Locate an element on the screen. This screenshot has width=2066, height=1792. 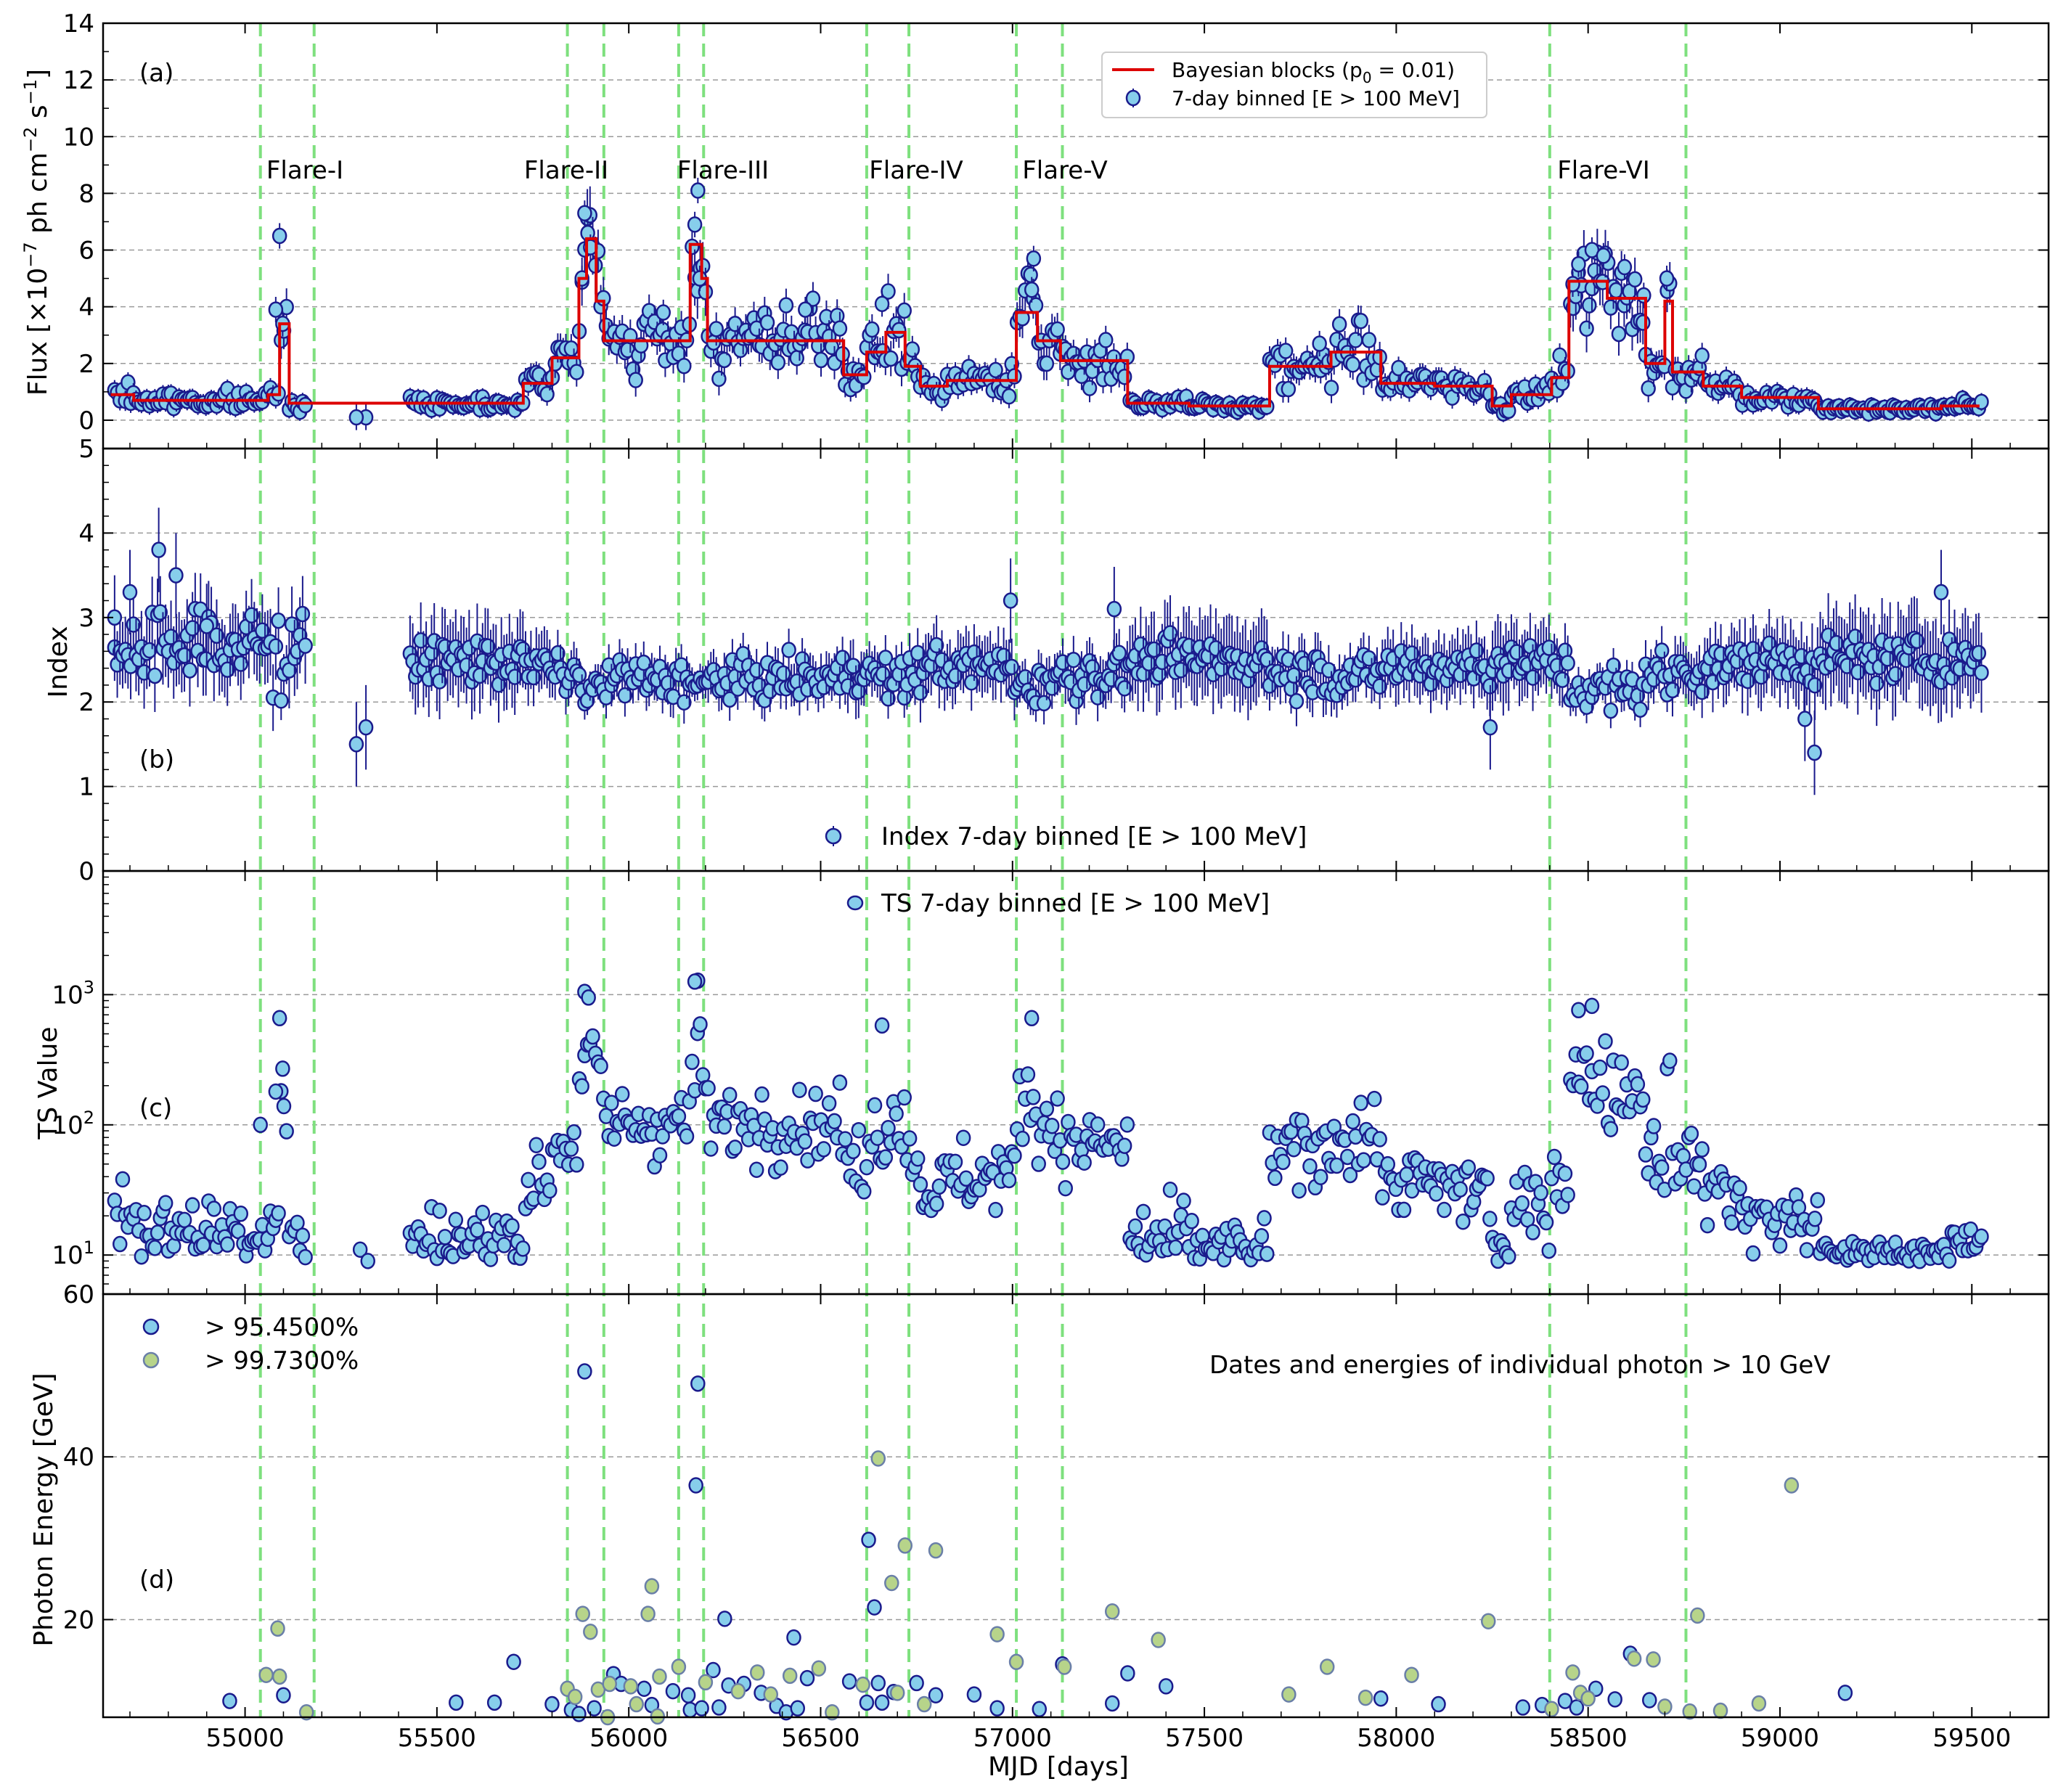
legend-d-label-9973: > 99.7300% is located at coordinates (282, 1360).